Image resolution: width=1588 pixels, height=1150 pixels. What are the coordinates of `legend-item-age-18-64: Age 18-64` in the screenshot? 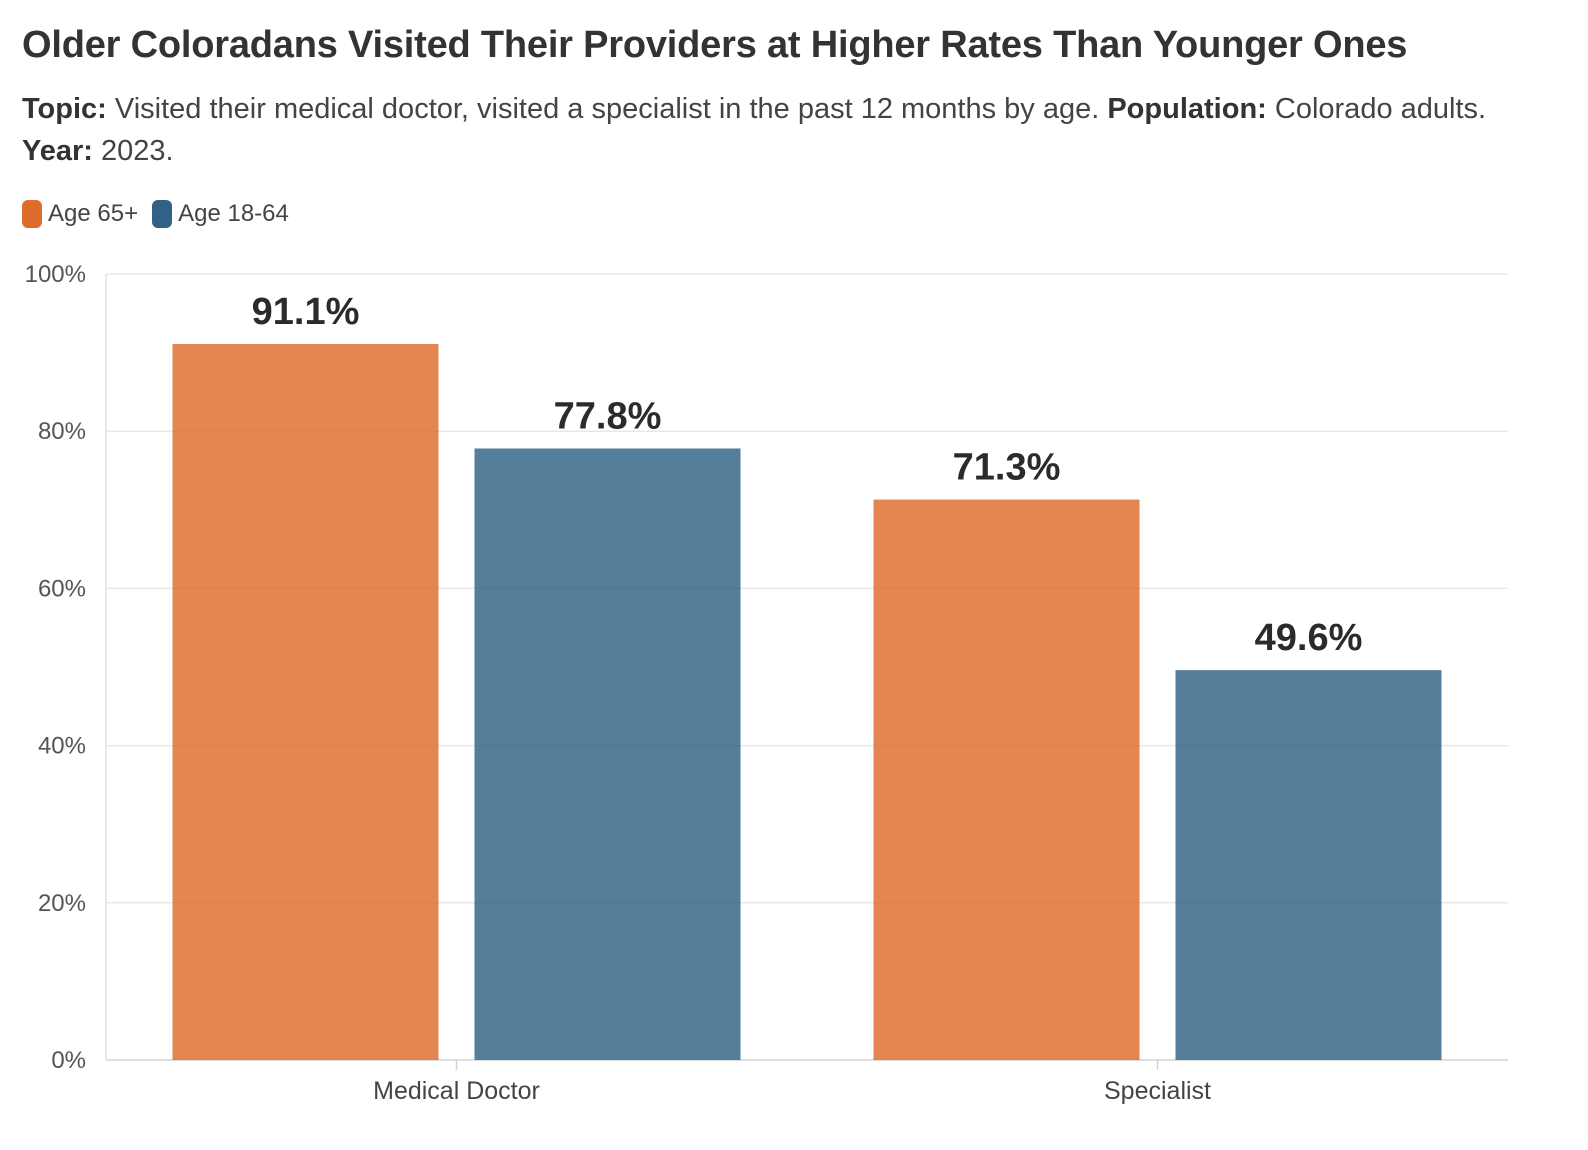 It's located at (220, 214).